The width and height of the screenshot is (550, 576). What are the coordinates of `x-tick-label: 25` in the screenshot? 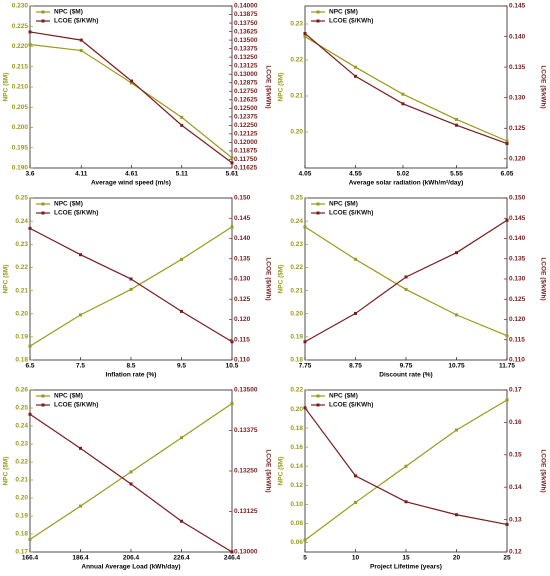 It's located at (507, 558).